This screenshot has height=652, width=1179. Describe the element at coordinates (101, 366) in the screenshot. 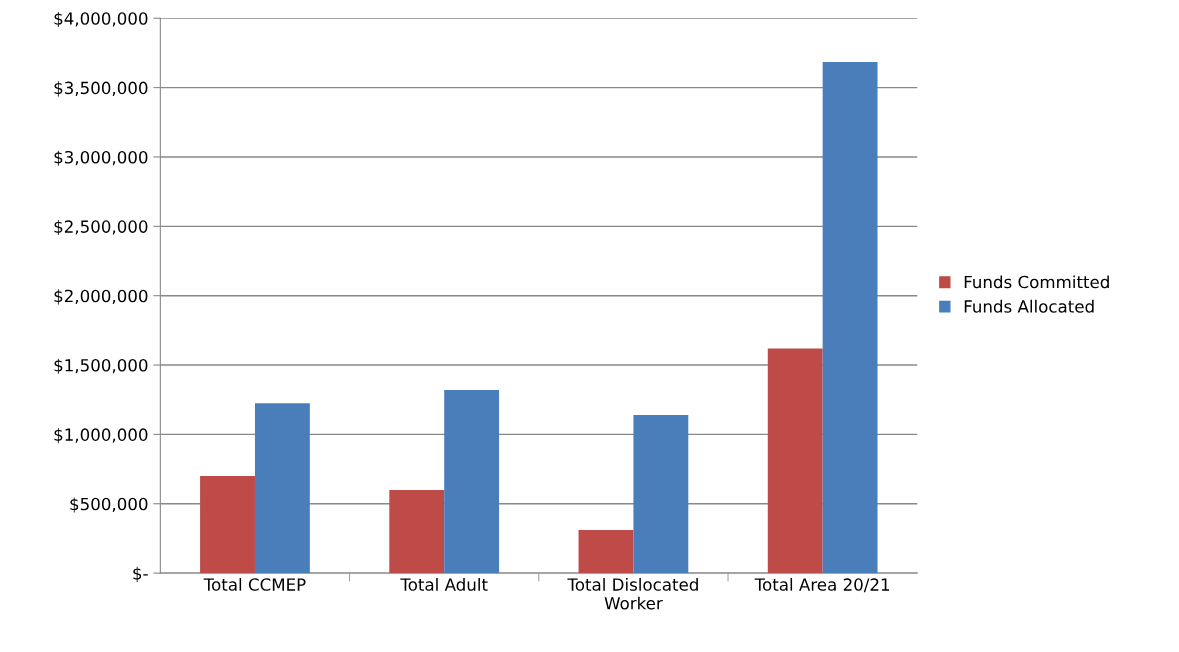

I see `y-tick-label: $1,500,000` at that location.